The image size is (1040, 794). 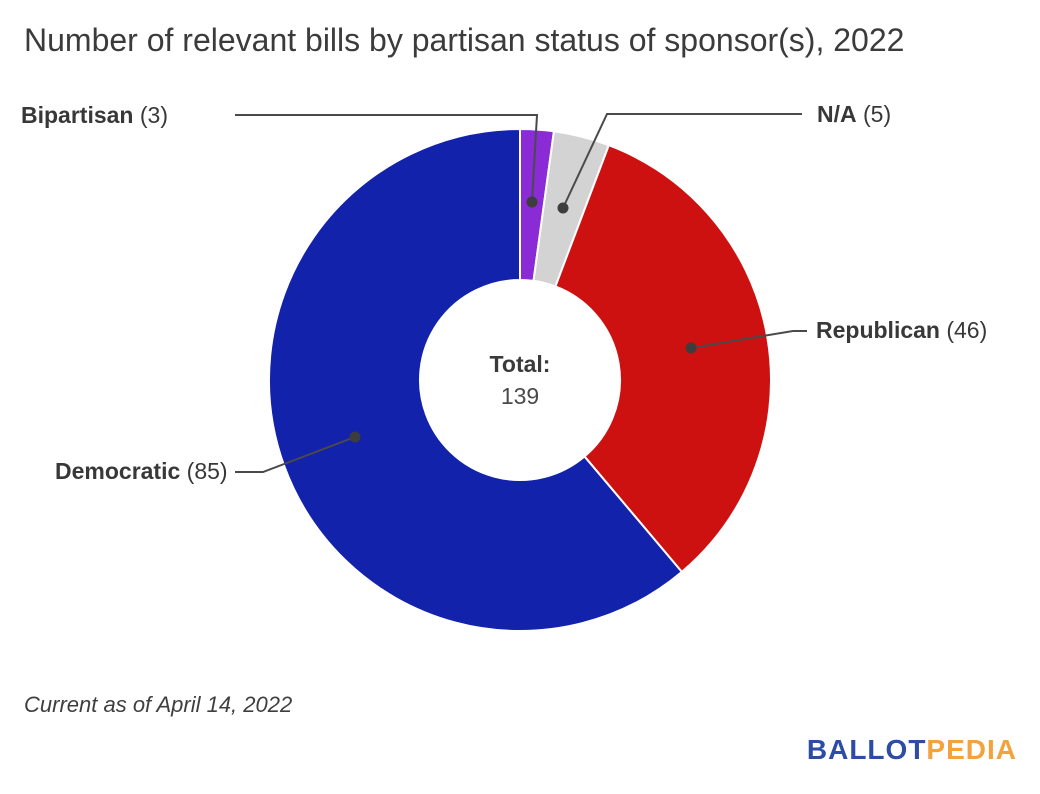 I want to click on slice-label-count: (85), so click(x=204, y=470).